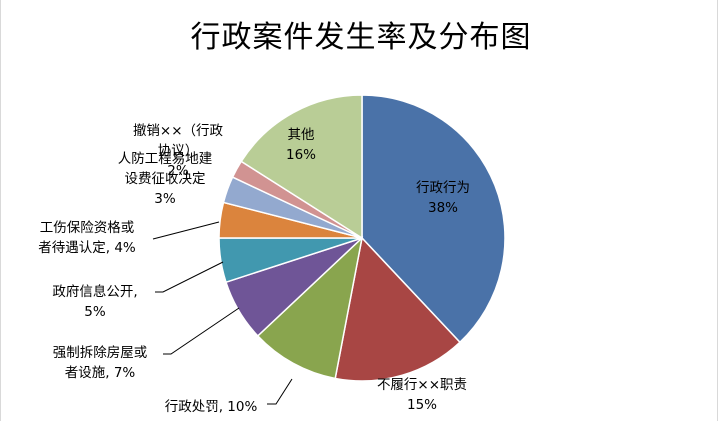 The image size is (720, 421). Describe the element at coordinates (95, 312) in the screenshot. I see `slice-label-line: 5%` at that location.